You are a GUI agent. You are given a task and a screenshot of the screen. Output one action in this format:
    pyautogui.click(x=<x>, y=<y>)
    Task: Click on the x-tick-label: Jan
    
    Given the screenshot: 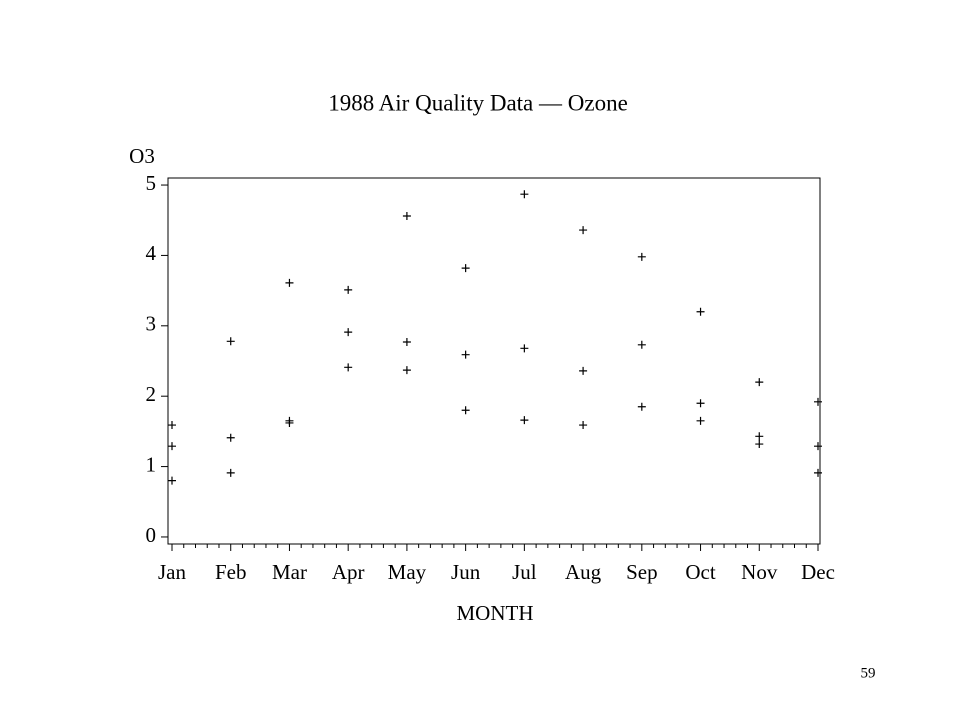 What is the action you would take?
    pyautogui.click(x=172, y=572)
    